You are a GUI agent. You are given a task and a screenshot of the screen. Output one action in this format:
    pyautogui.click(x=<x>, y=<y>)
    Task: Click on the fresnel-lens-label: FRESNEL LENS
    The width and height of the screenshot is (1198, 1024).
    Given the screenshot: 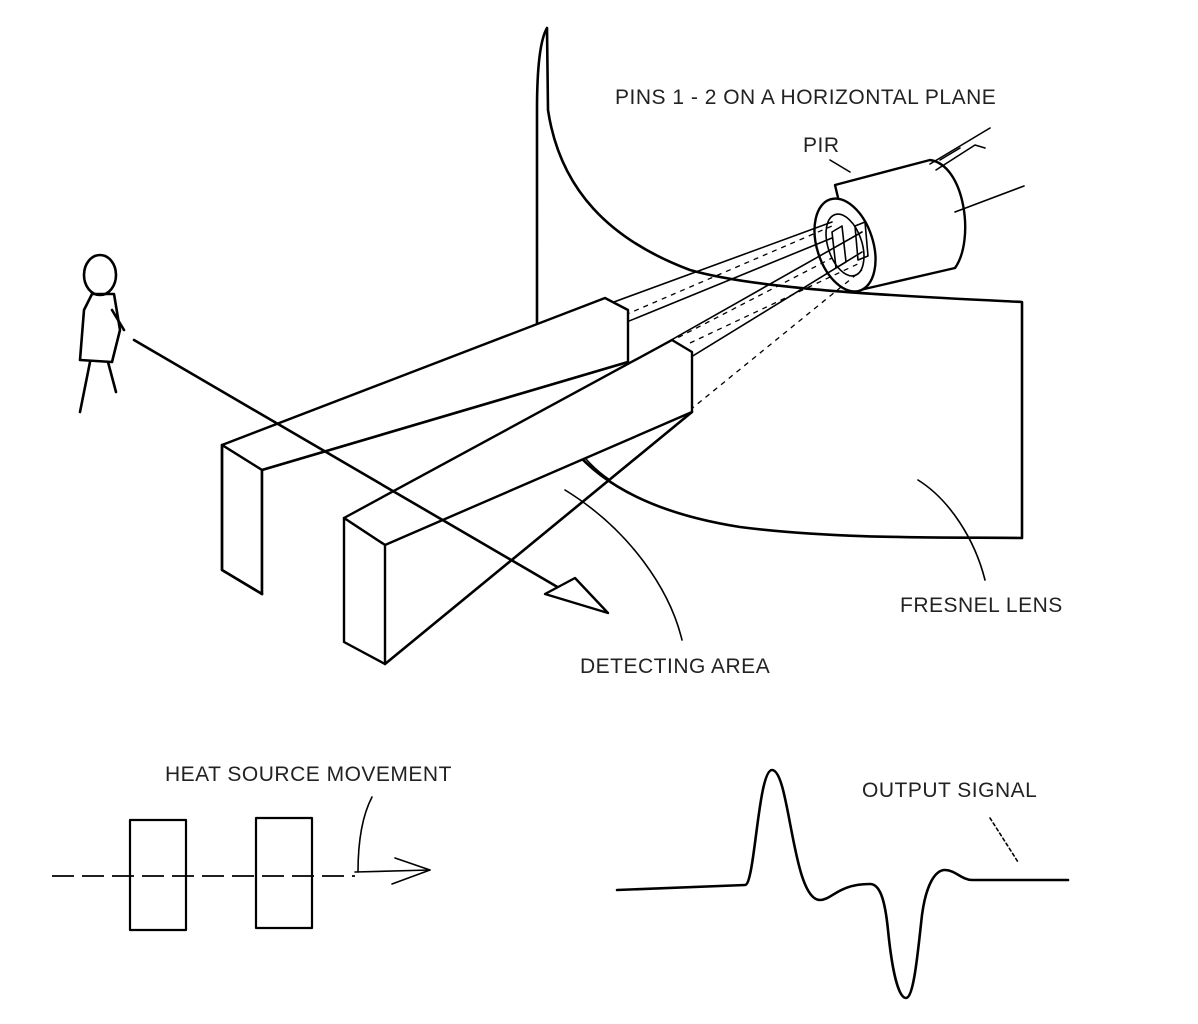 What is the action you would take?
    pyautogui.click(x=981, y=605)
    